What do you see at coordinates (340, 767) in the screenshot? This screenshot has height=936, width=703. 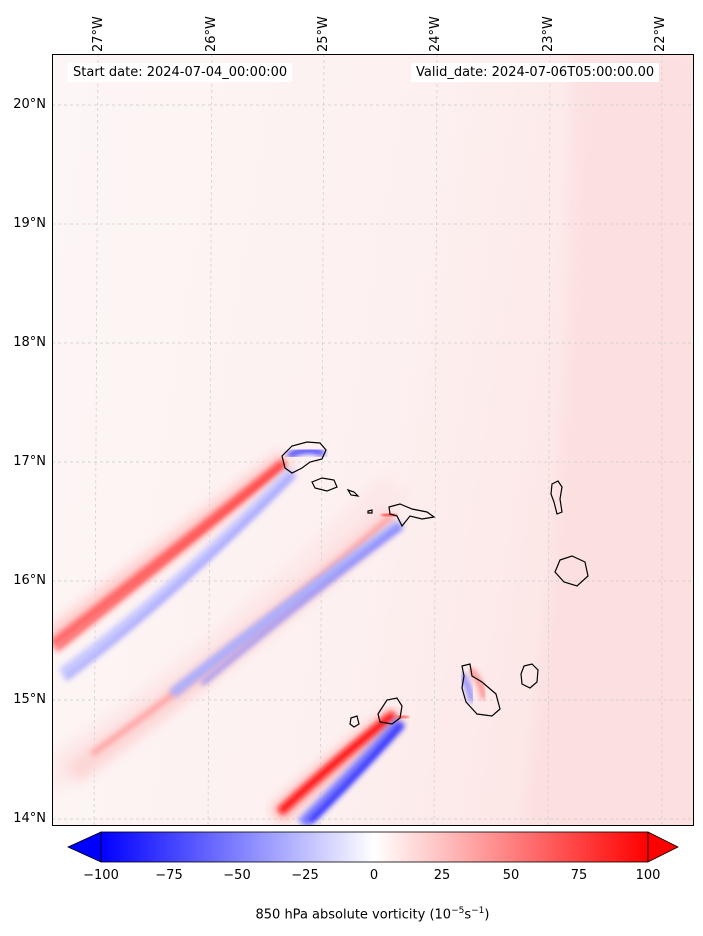 I see `wake-streak-south` at bounding box center [340, 767].